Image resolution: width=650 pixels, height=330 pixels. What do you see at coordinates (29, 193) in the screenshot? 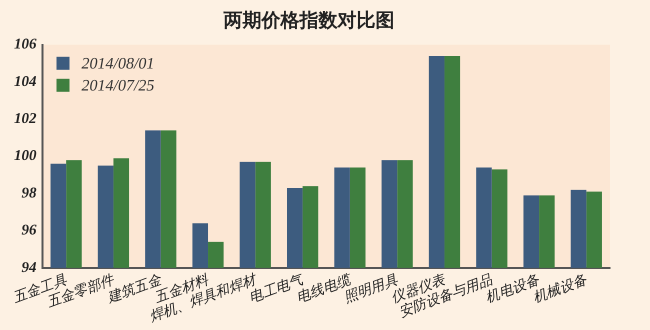
I see `y-tick-label: 98` at bounding box center [29, 193].